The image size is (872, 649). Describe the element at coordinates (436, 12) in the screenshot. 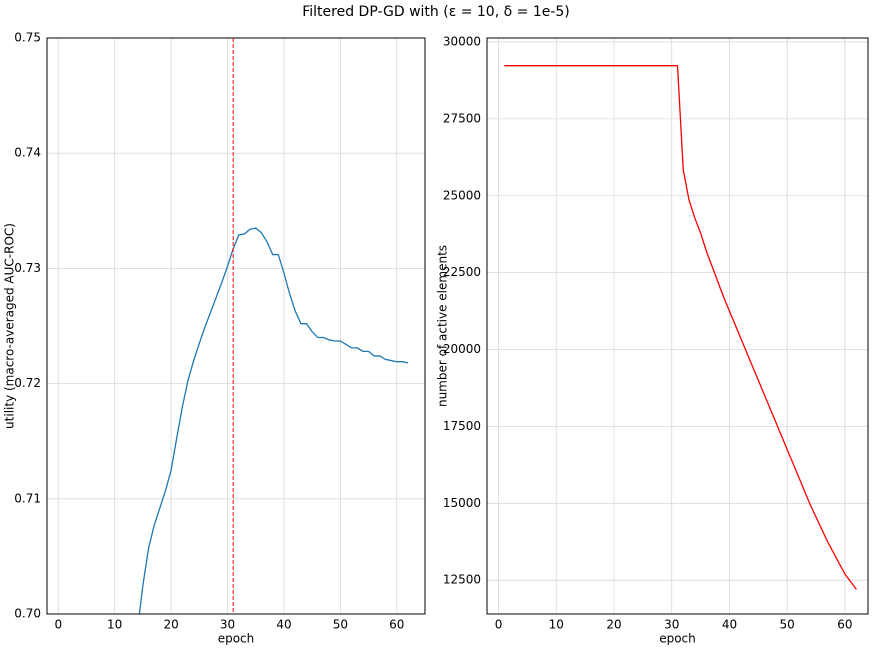

I see `figure-title: Filtered DP-GD with (ε = 10, δ = 1e-5)` at that location.